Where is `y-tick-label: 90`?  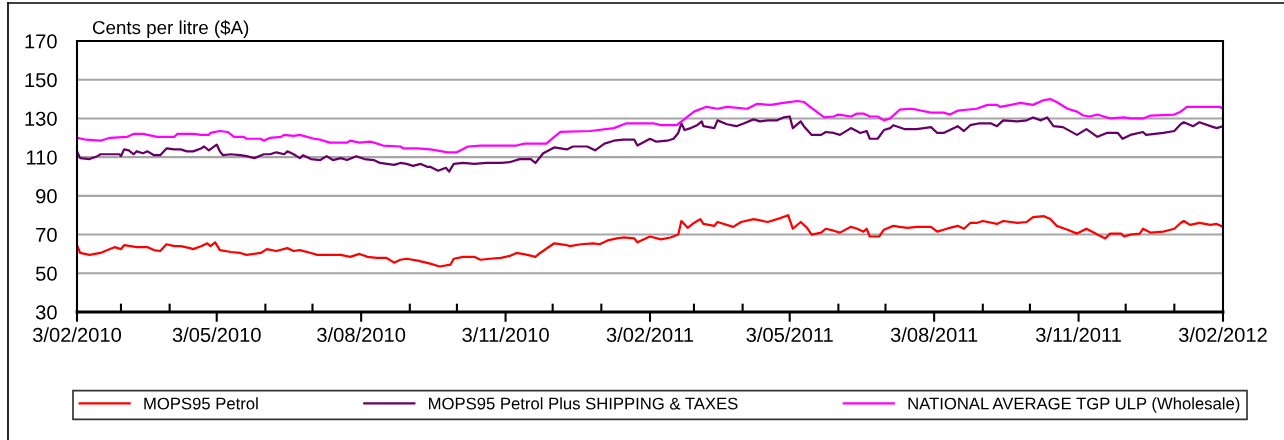 y-tick-label: 90 is located at coordinates (46, 196).